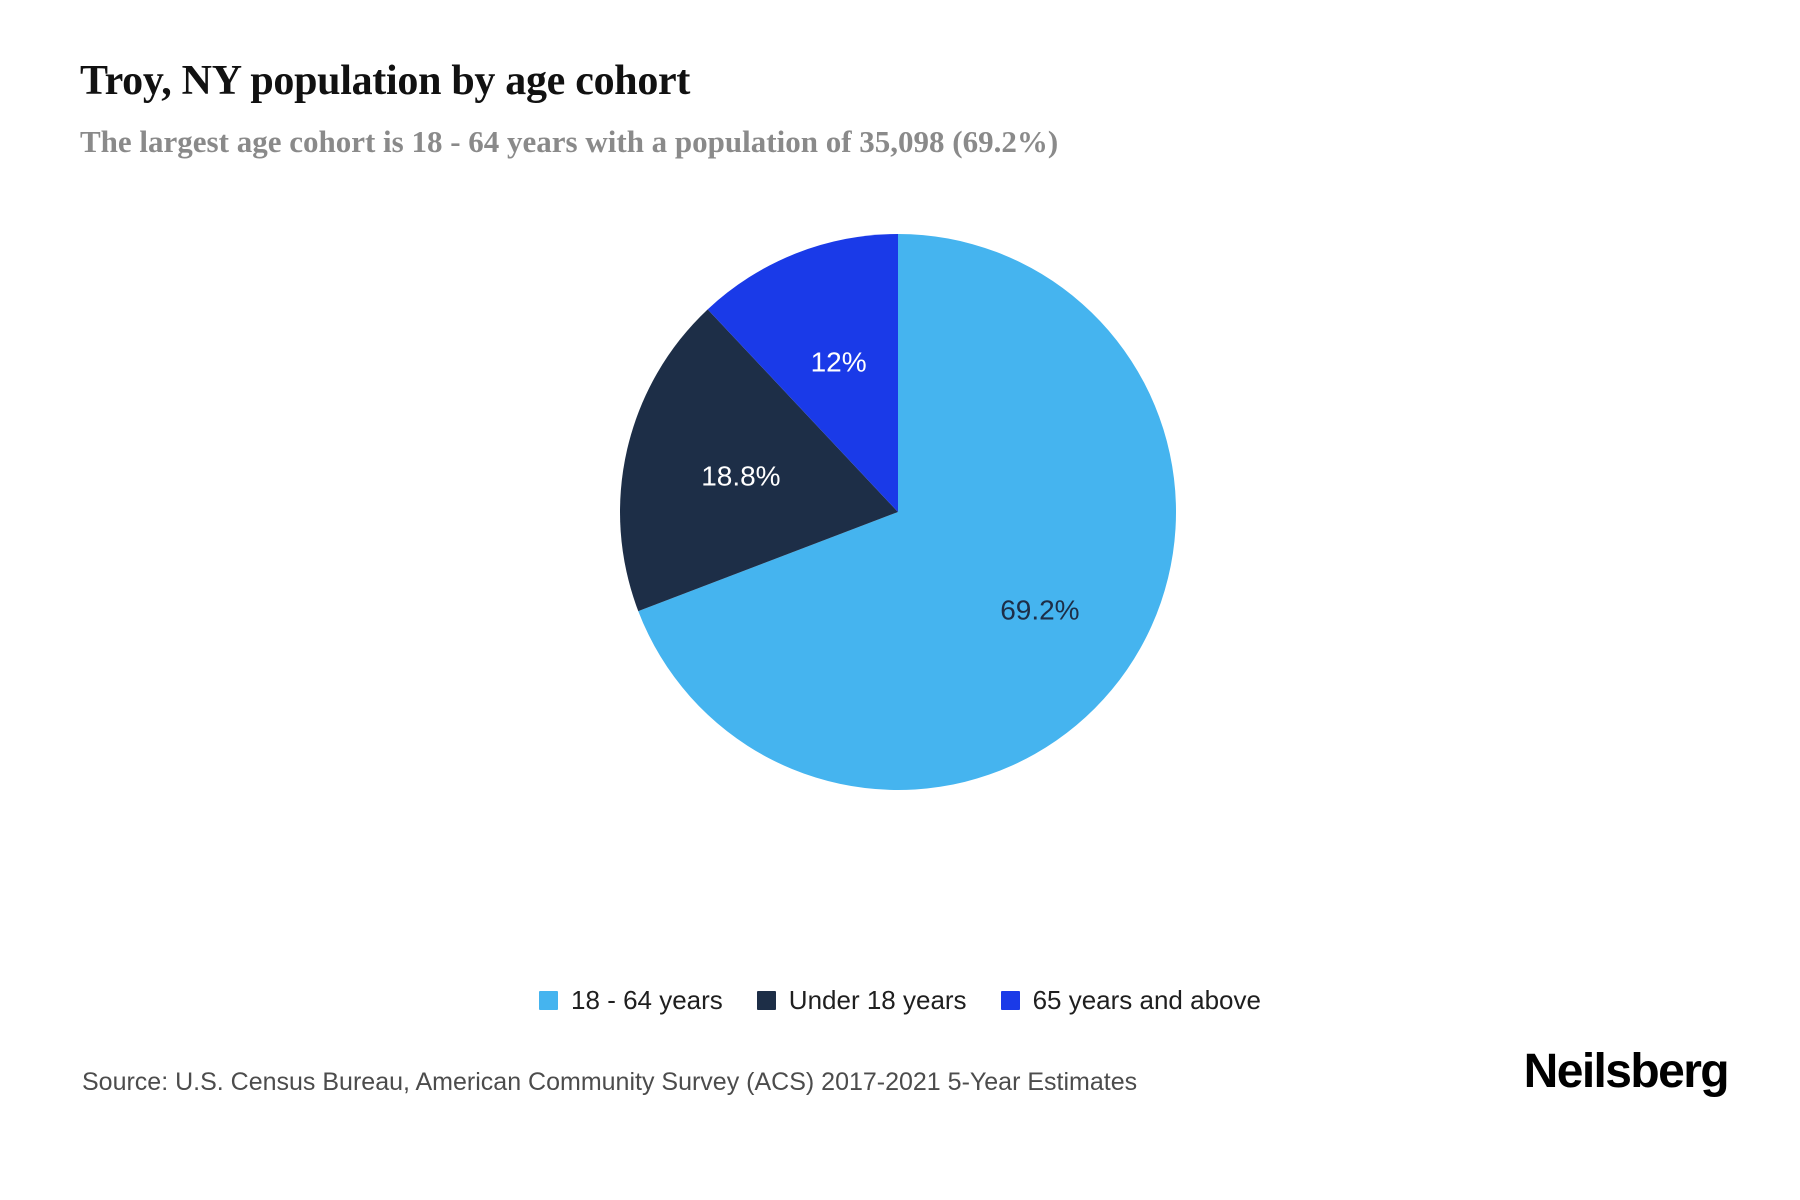 This screenshot has width=1800, height=1200. I want to click on pie-chart: 69.2% 18.8% 12%, so click(898, 512).